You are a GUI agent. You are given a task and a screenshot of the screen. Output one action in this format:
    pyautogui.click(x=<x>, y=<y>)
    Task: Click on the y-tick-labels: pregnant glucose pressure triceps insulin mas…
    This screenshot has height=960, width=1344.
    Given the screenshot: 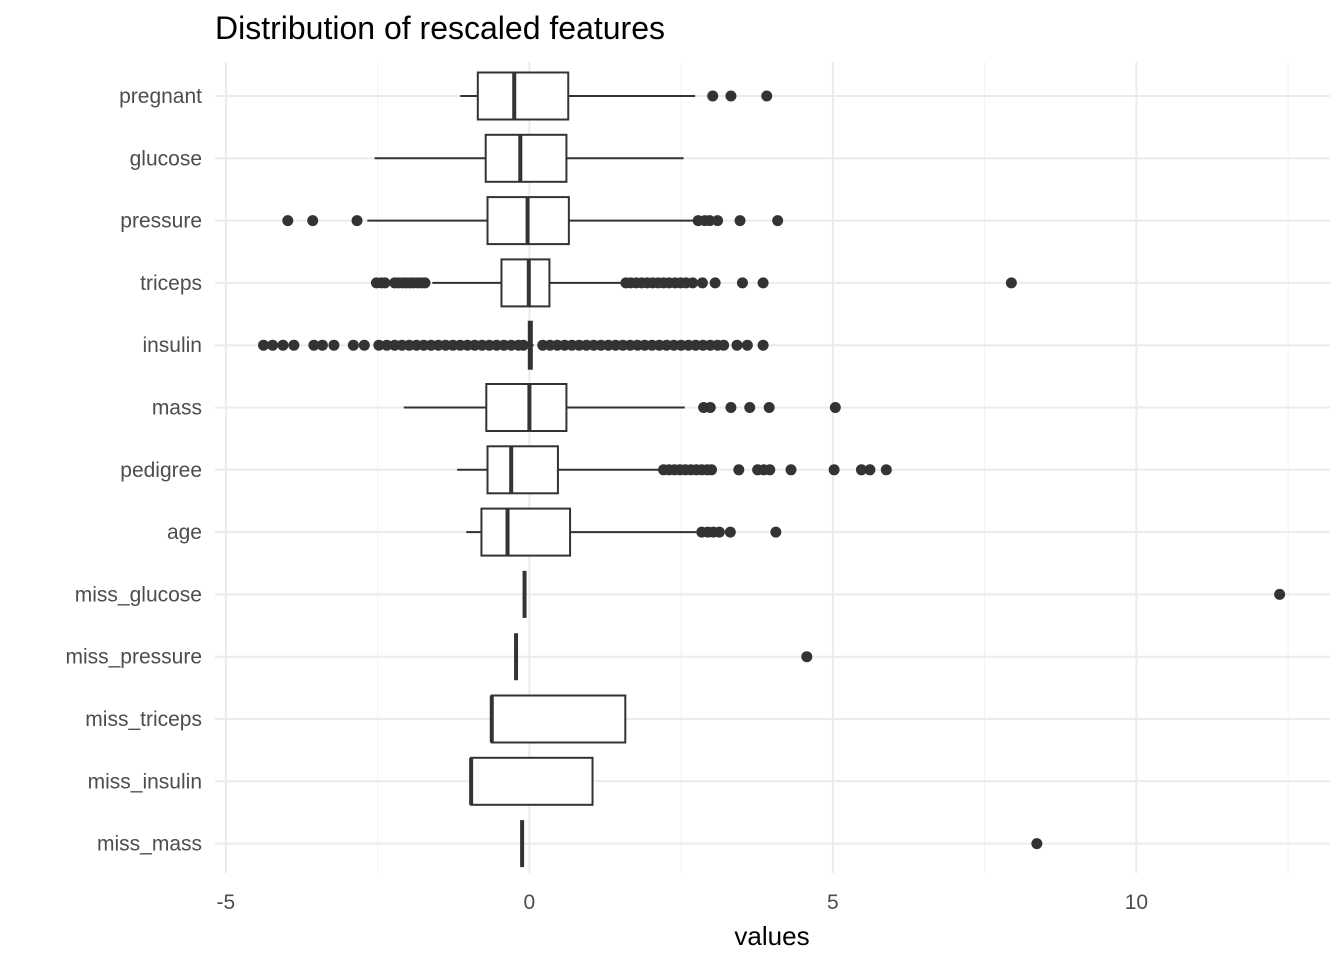 What is the action you would take?
    pyautogui.click(x=133, y=470)
    